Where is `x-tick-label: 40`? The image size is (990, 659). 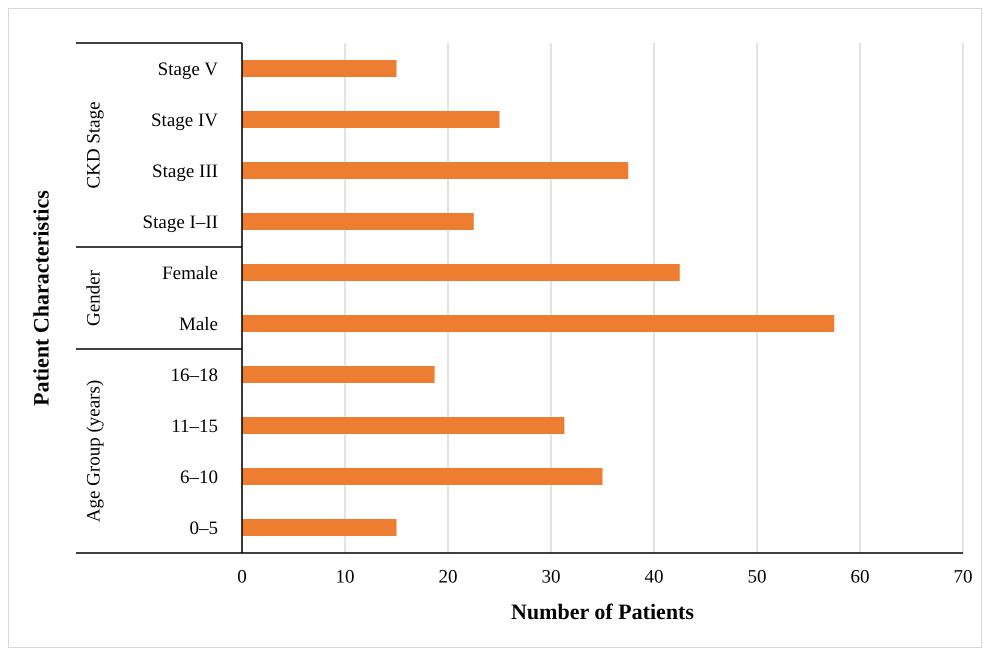
x-tick-label: 40 is located at coordinates (654, 577).